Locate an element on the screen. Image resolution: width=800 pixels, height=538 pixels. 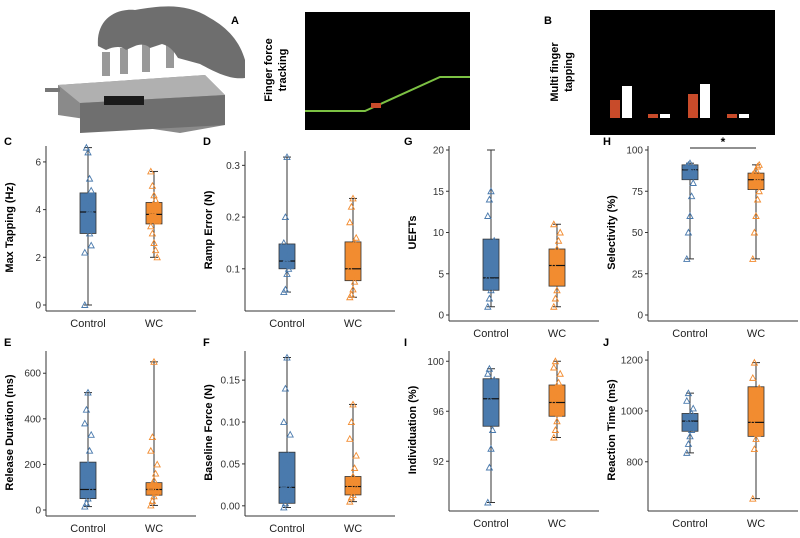
panel-b-letter: B is located at coordinates (548, 21).